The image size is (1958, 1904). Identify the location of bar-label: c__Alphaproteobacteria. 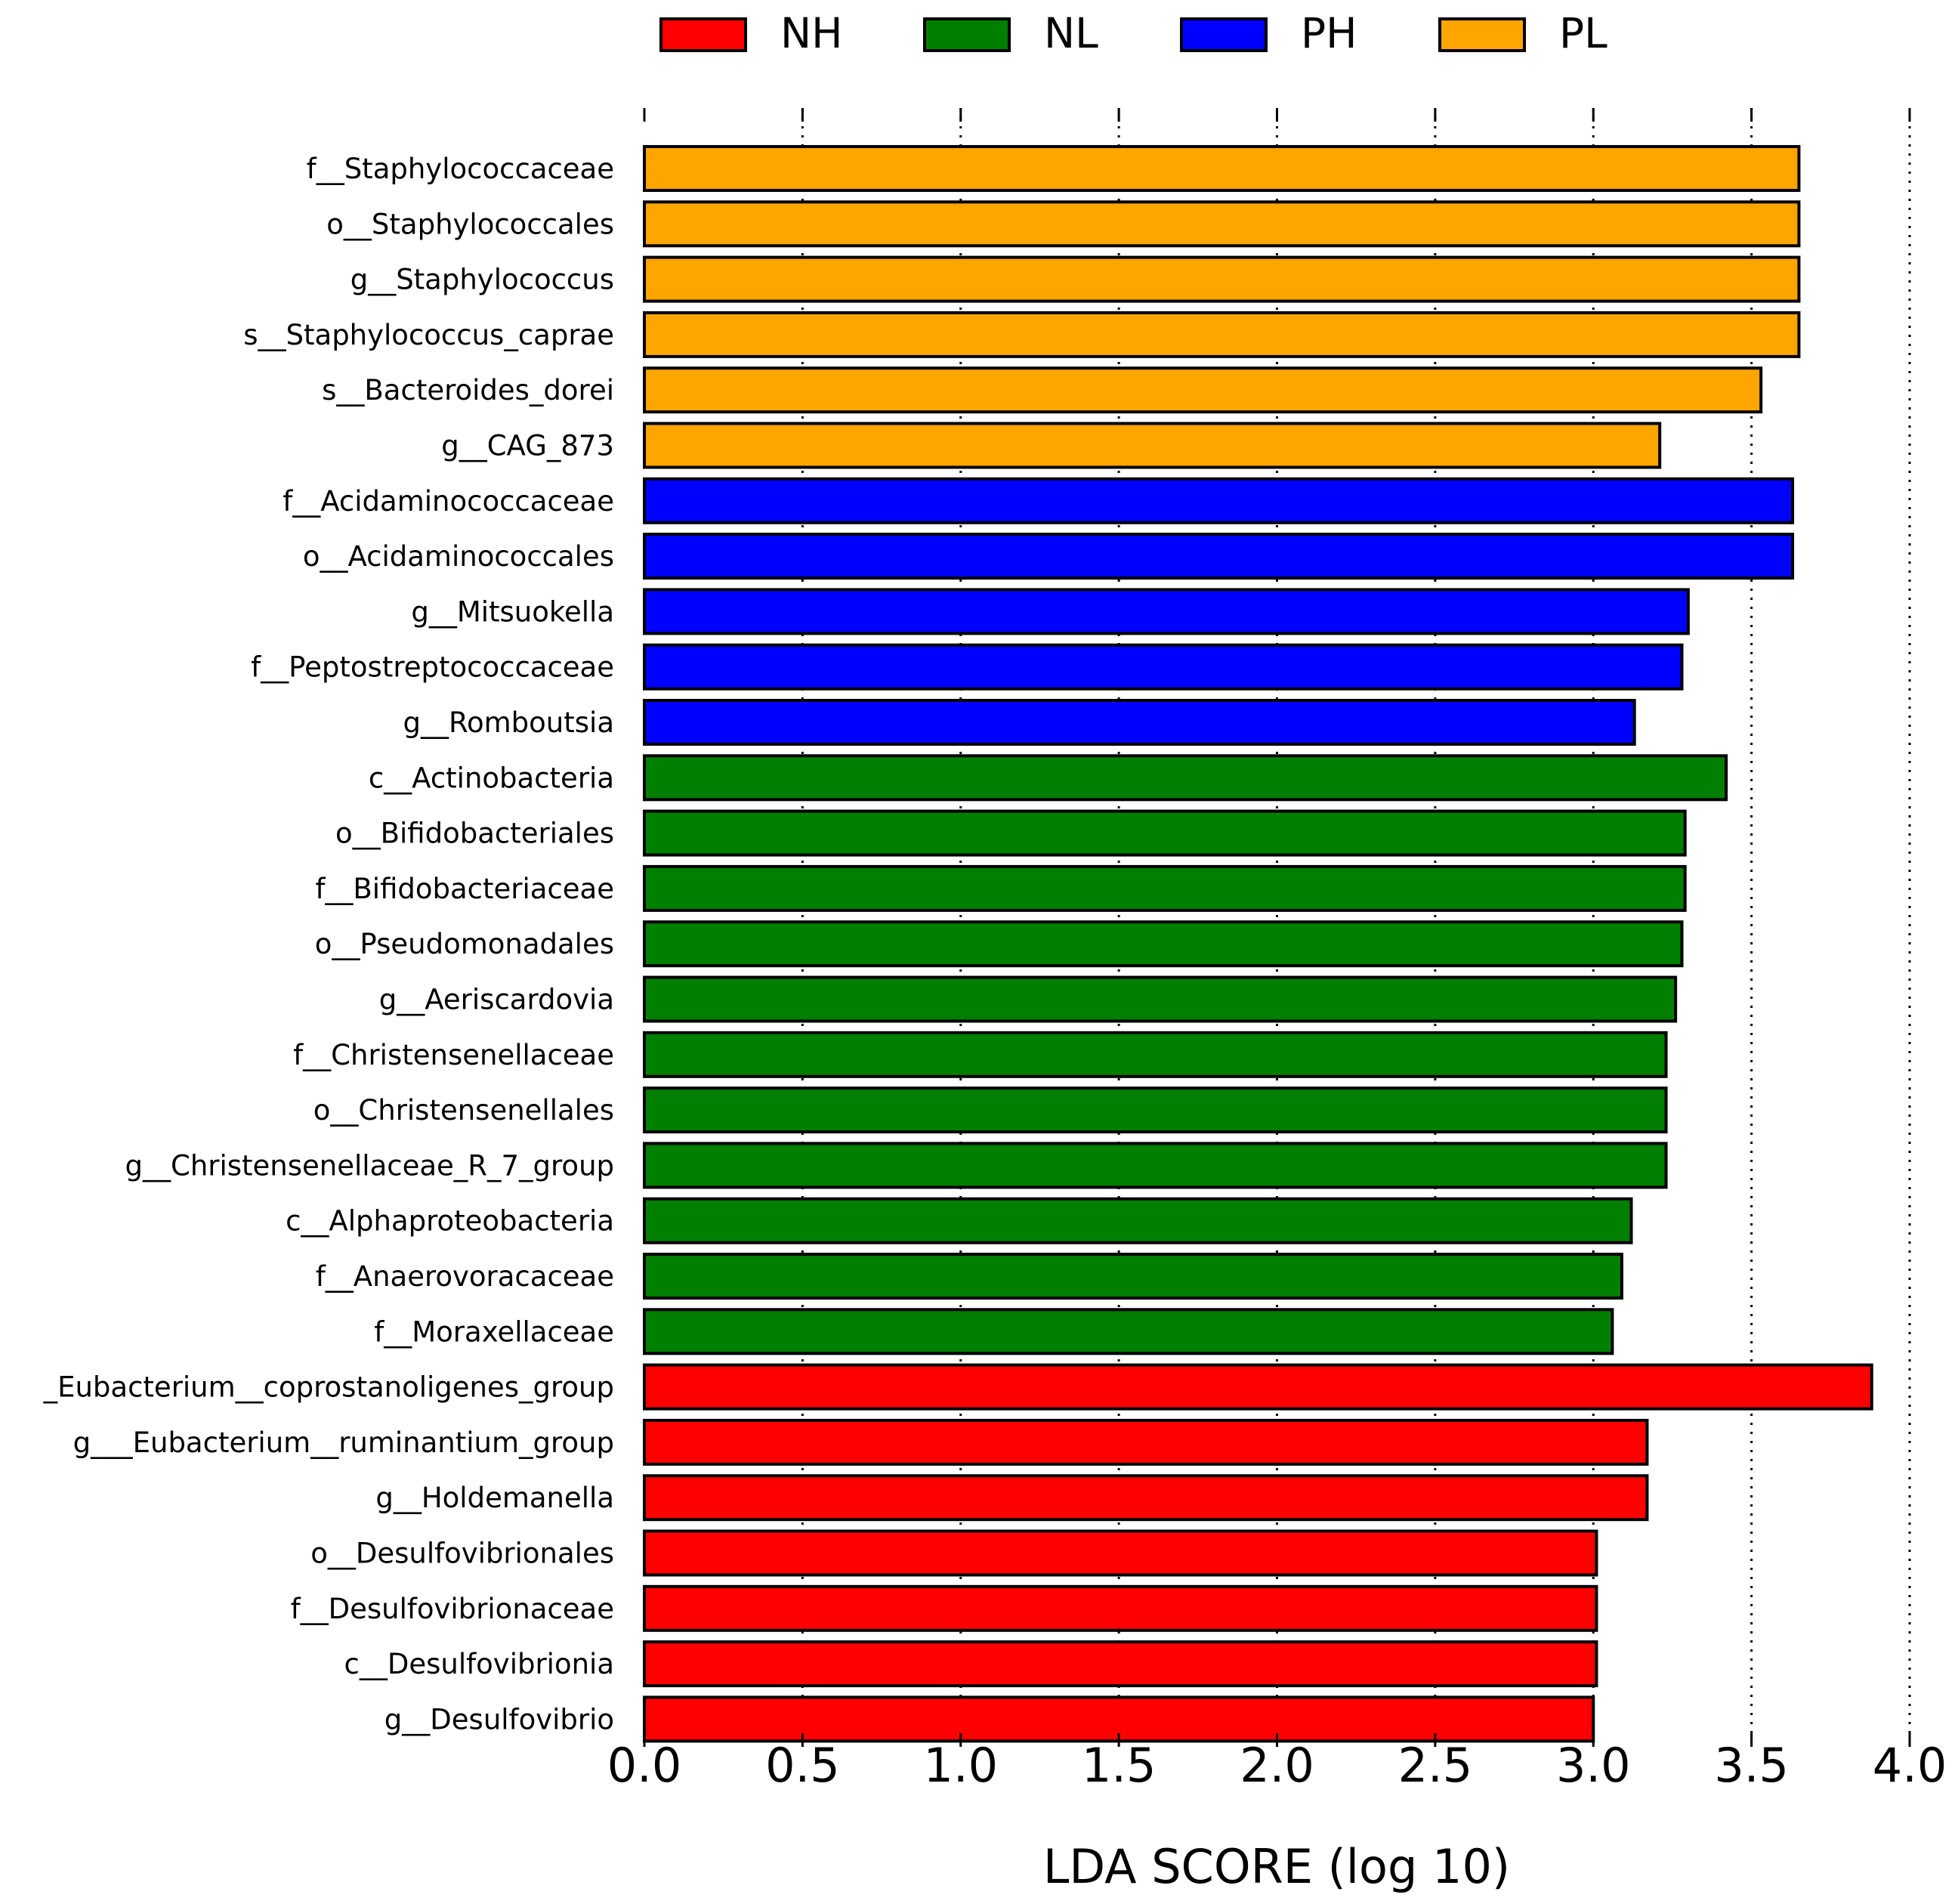
(450, 1221).